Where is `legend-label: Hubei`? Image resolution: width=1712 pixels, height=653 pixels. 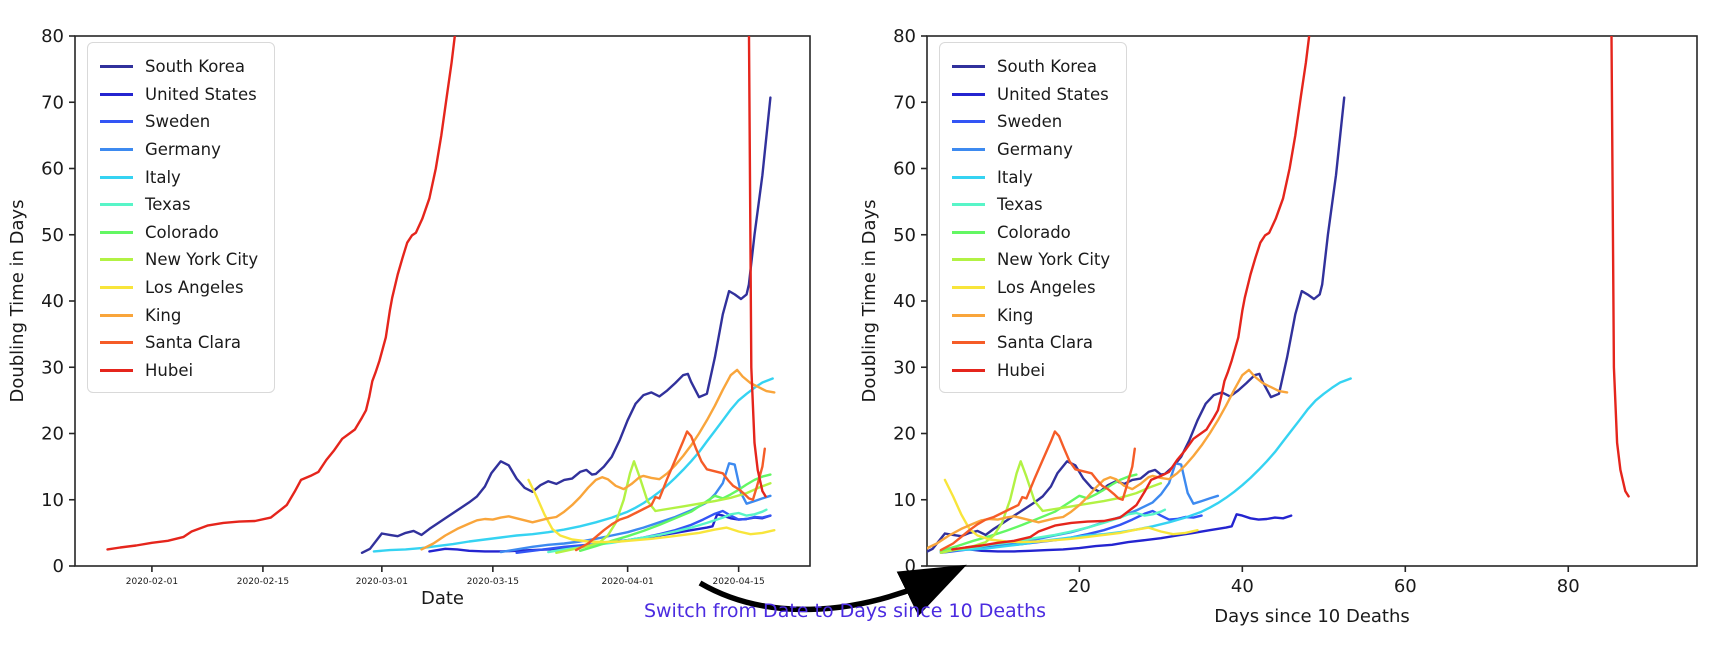 legend-label: Hubei is located at coordinates (1021, 370).